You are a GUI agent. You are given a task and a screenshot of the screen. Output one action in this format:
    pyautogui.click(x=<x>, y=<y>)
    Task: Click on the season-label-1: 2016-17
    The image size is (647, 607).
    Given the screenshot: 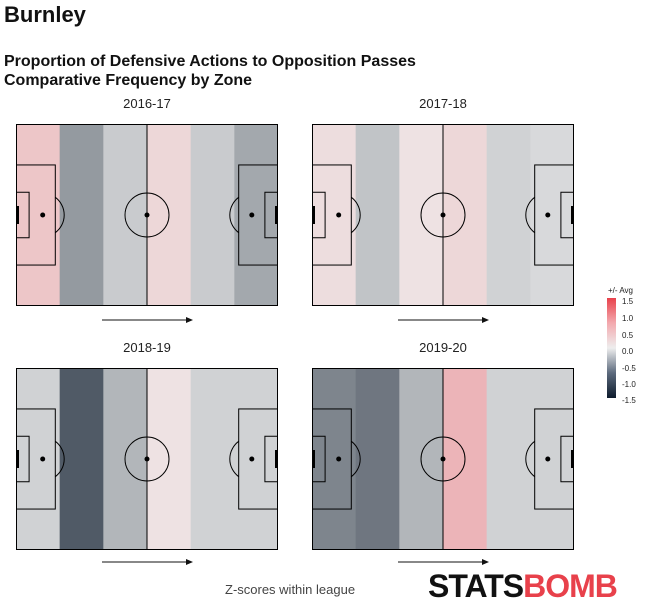 What is the action you would take?
    pyautogui.click(x=147, y=103)
    